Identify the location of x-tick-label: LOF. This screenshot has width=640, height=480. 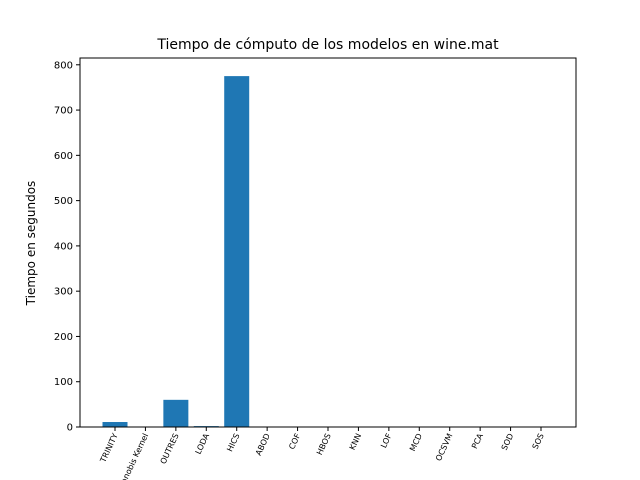
(386, 441).